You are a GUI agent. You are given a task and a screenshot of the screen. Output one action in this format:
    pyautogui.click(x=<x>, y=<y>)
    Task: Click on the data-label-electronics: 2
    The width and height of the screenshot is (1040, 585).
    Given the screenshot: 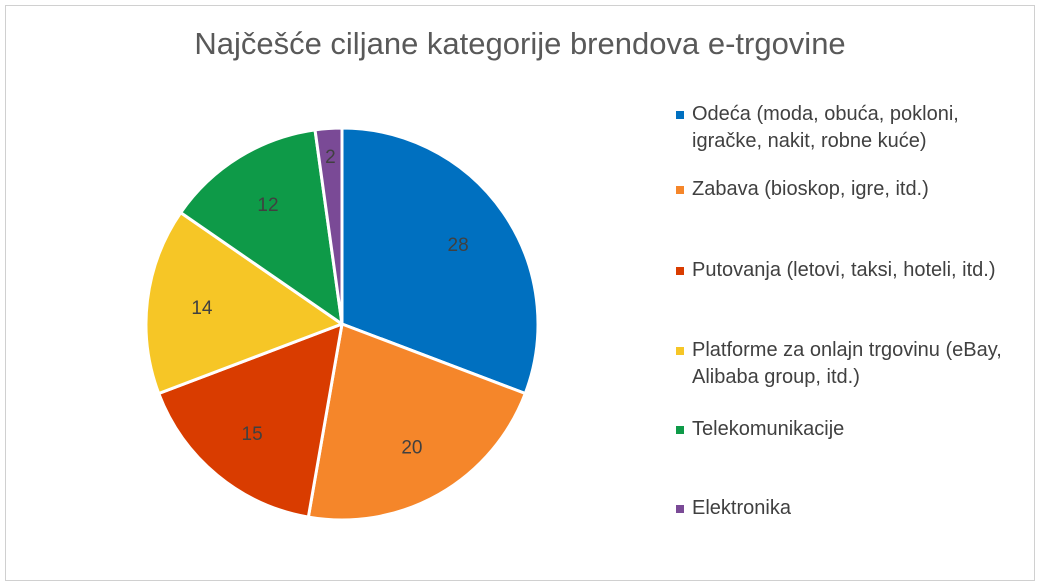 What is the action you would take?
    pyautogui.click(x=330, y=157)
    